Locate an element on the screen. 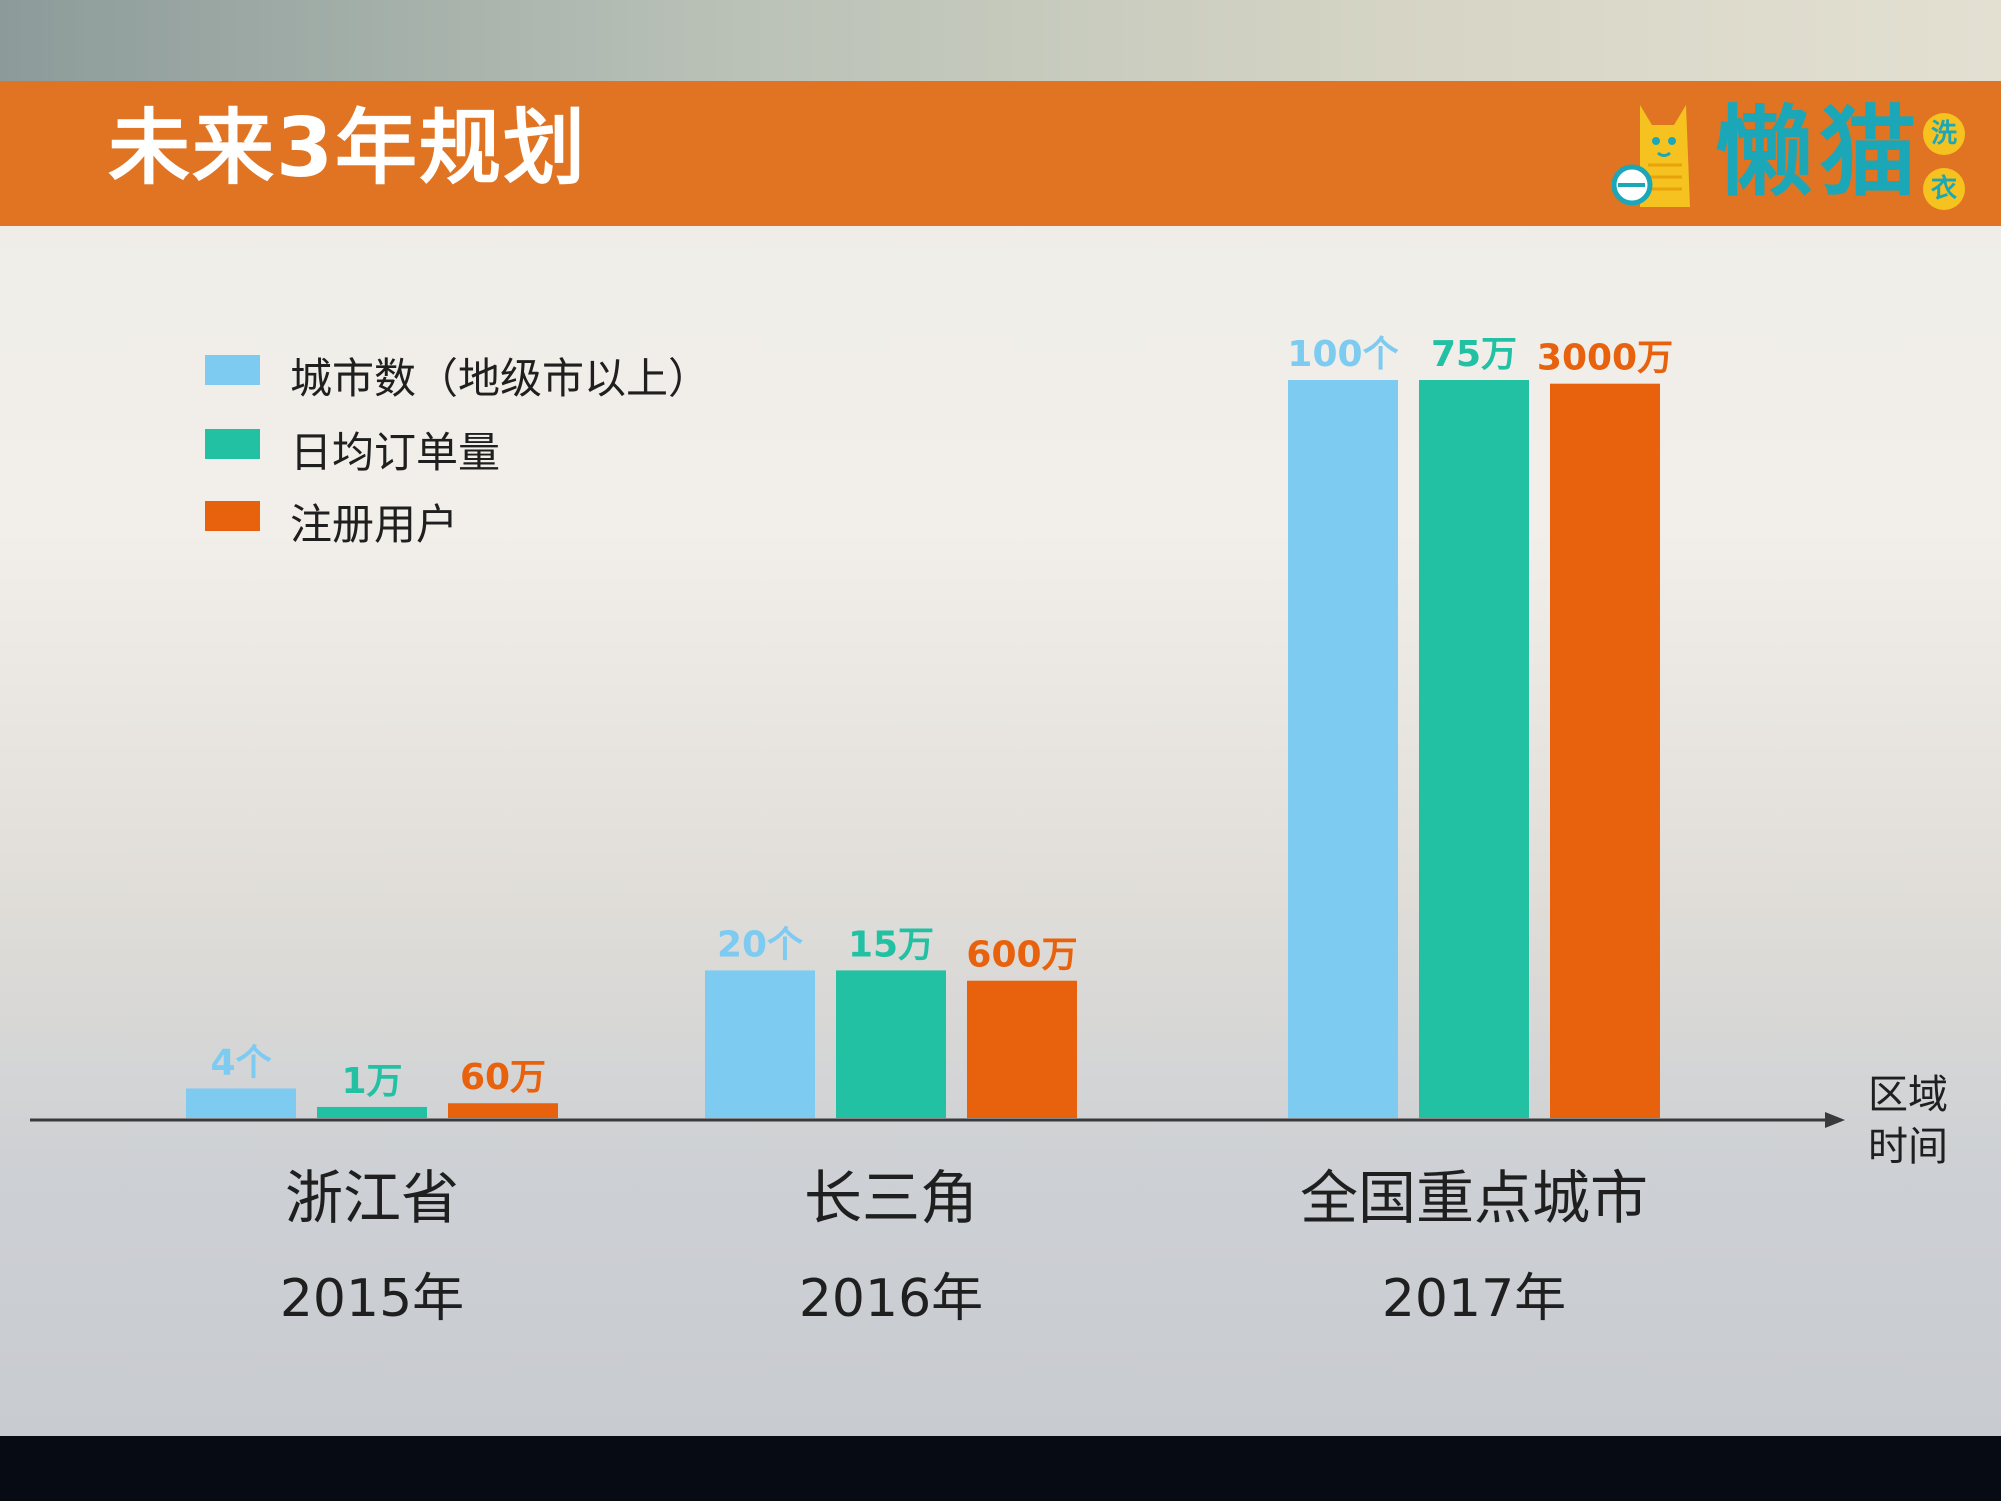 The width and height of the screenshot is (2001, 1501). cat-logo-icon is located at coordinates (1651, 156).